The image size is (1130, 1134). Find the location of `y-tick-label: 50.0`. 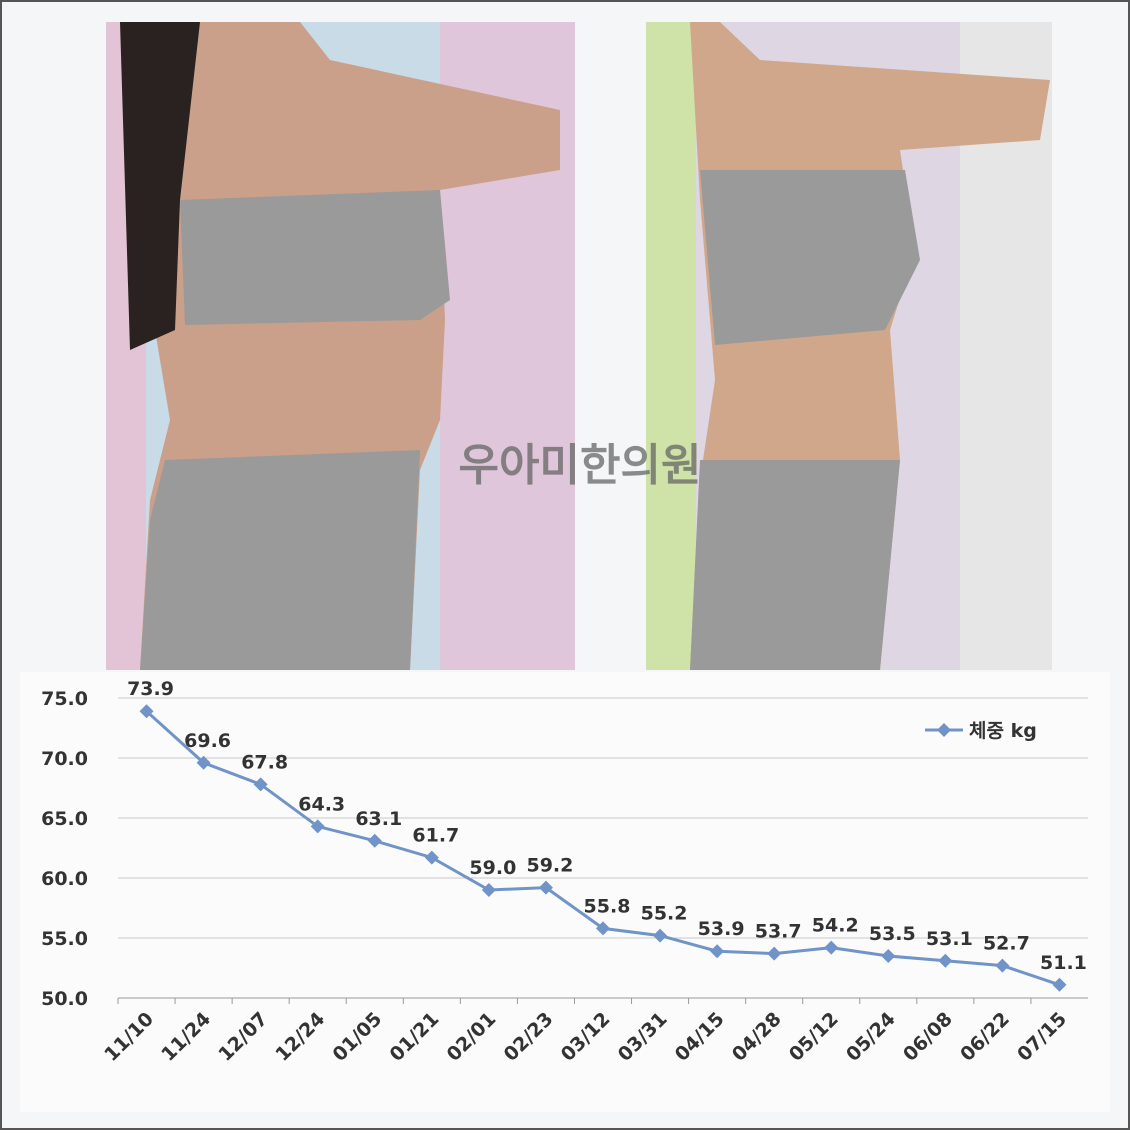

y-tick-label: 50.0 is located at coordinates (64, 999).